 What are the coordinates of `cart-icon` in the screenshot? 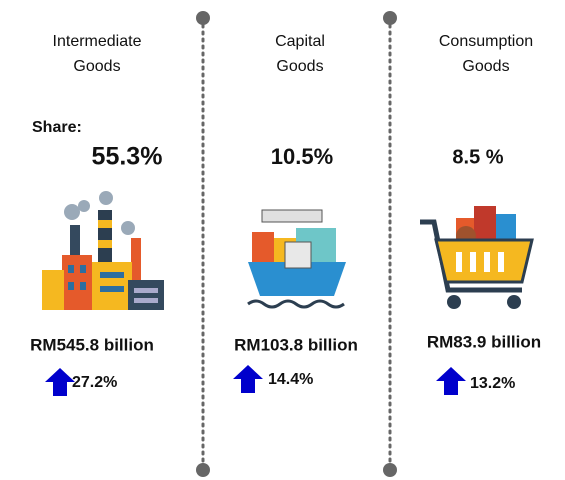 It's located at (477, 257).